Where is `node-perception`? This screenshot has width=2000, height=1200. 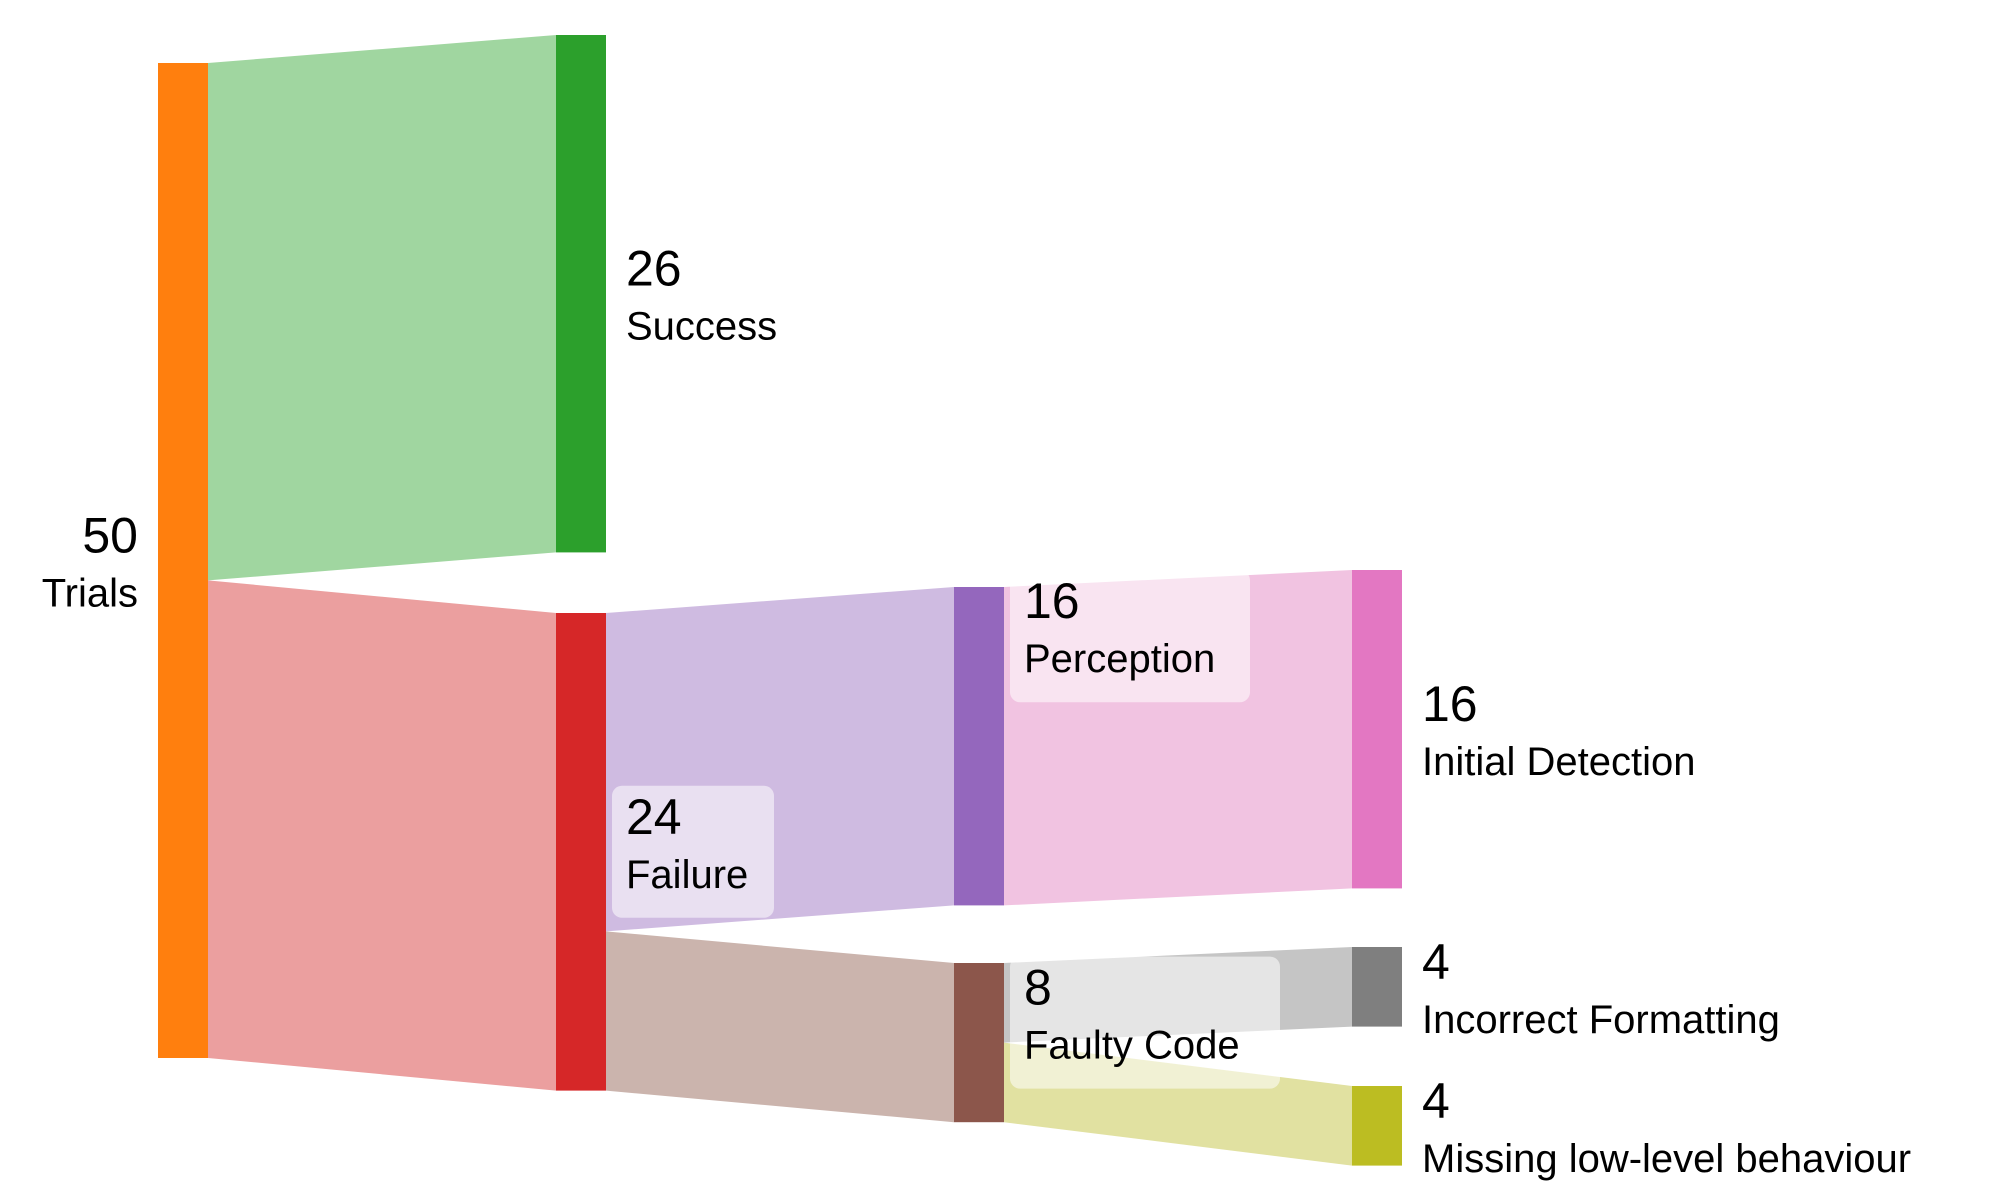 node-perception is located at coordinates (979, 746).